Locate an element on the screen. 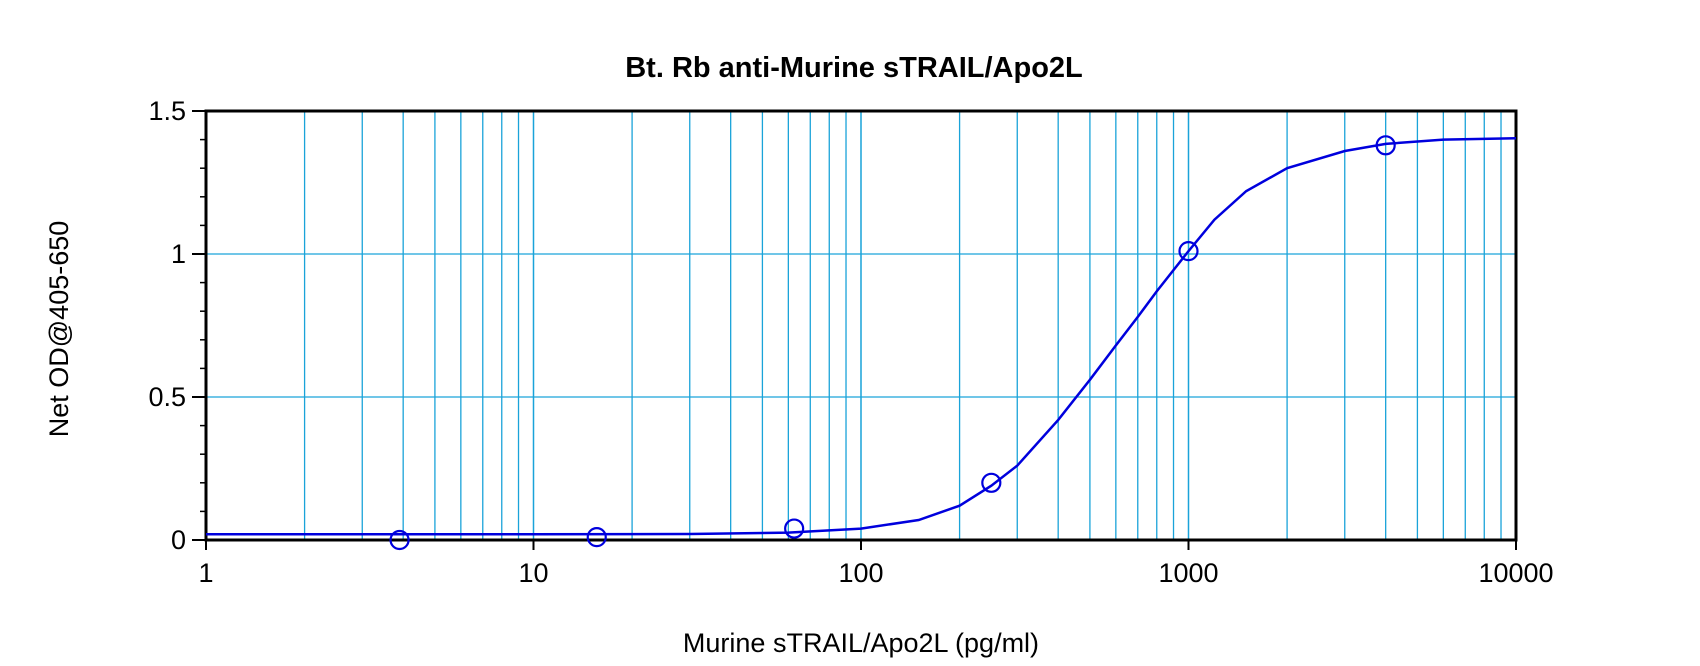  y-tick-label: 0.5 is located at coordinates (167, 397).